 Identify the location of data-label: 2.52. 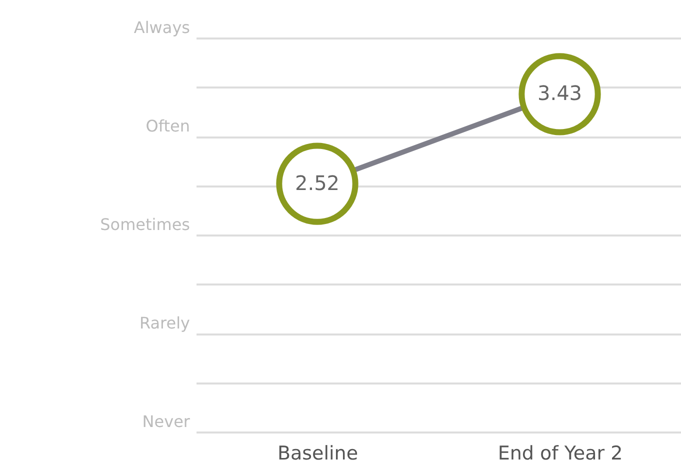
(317, 182).